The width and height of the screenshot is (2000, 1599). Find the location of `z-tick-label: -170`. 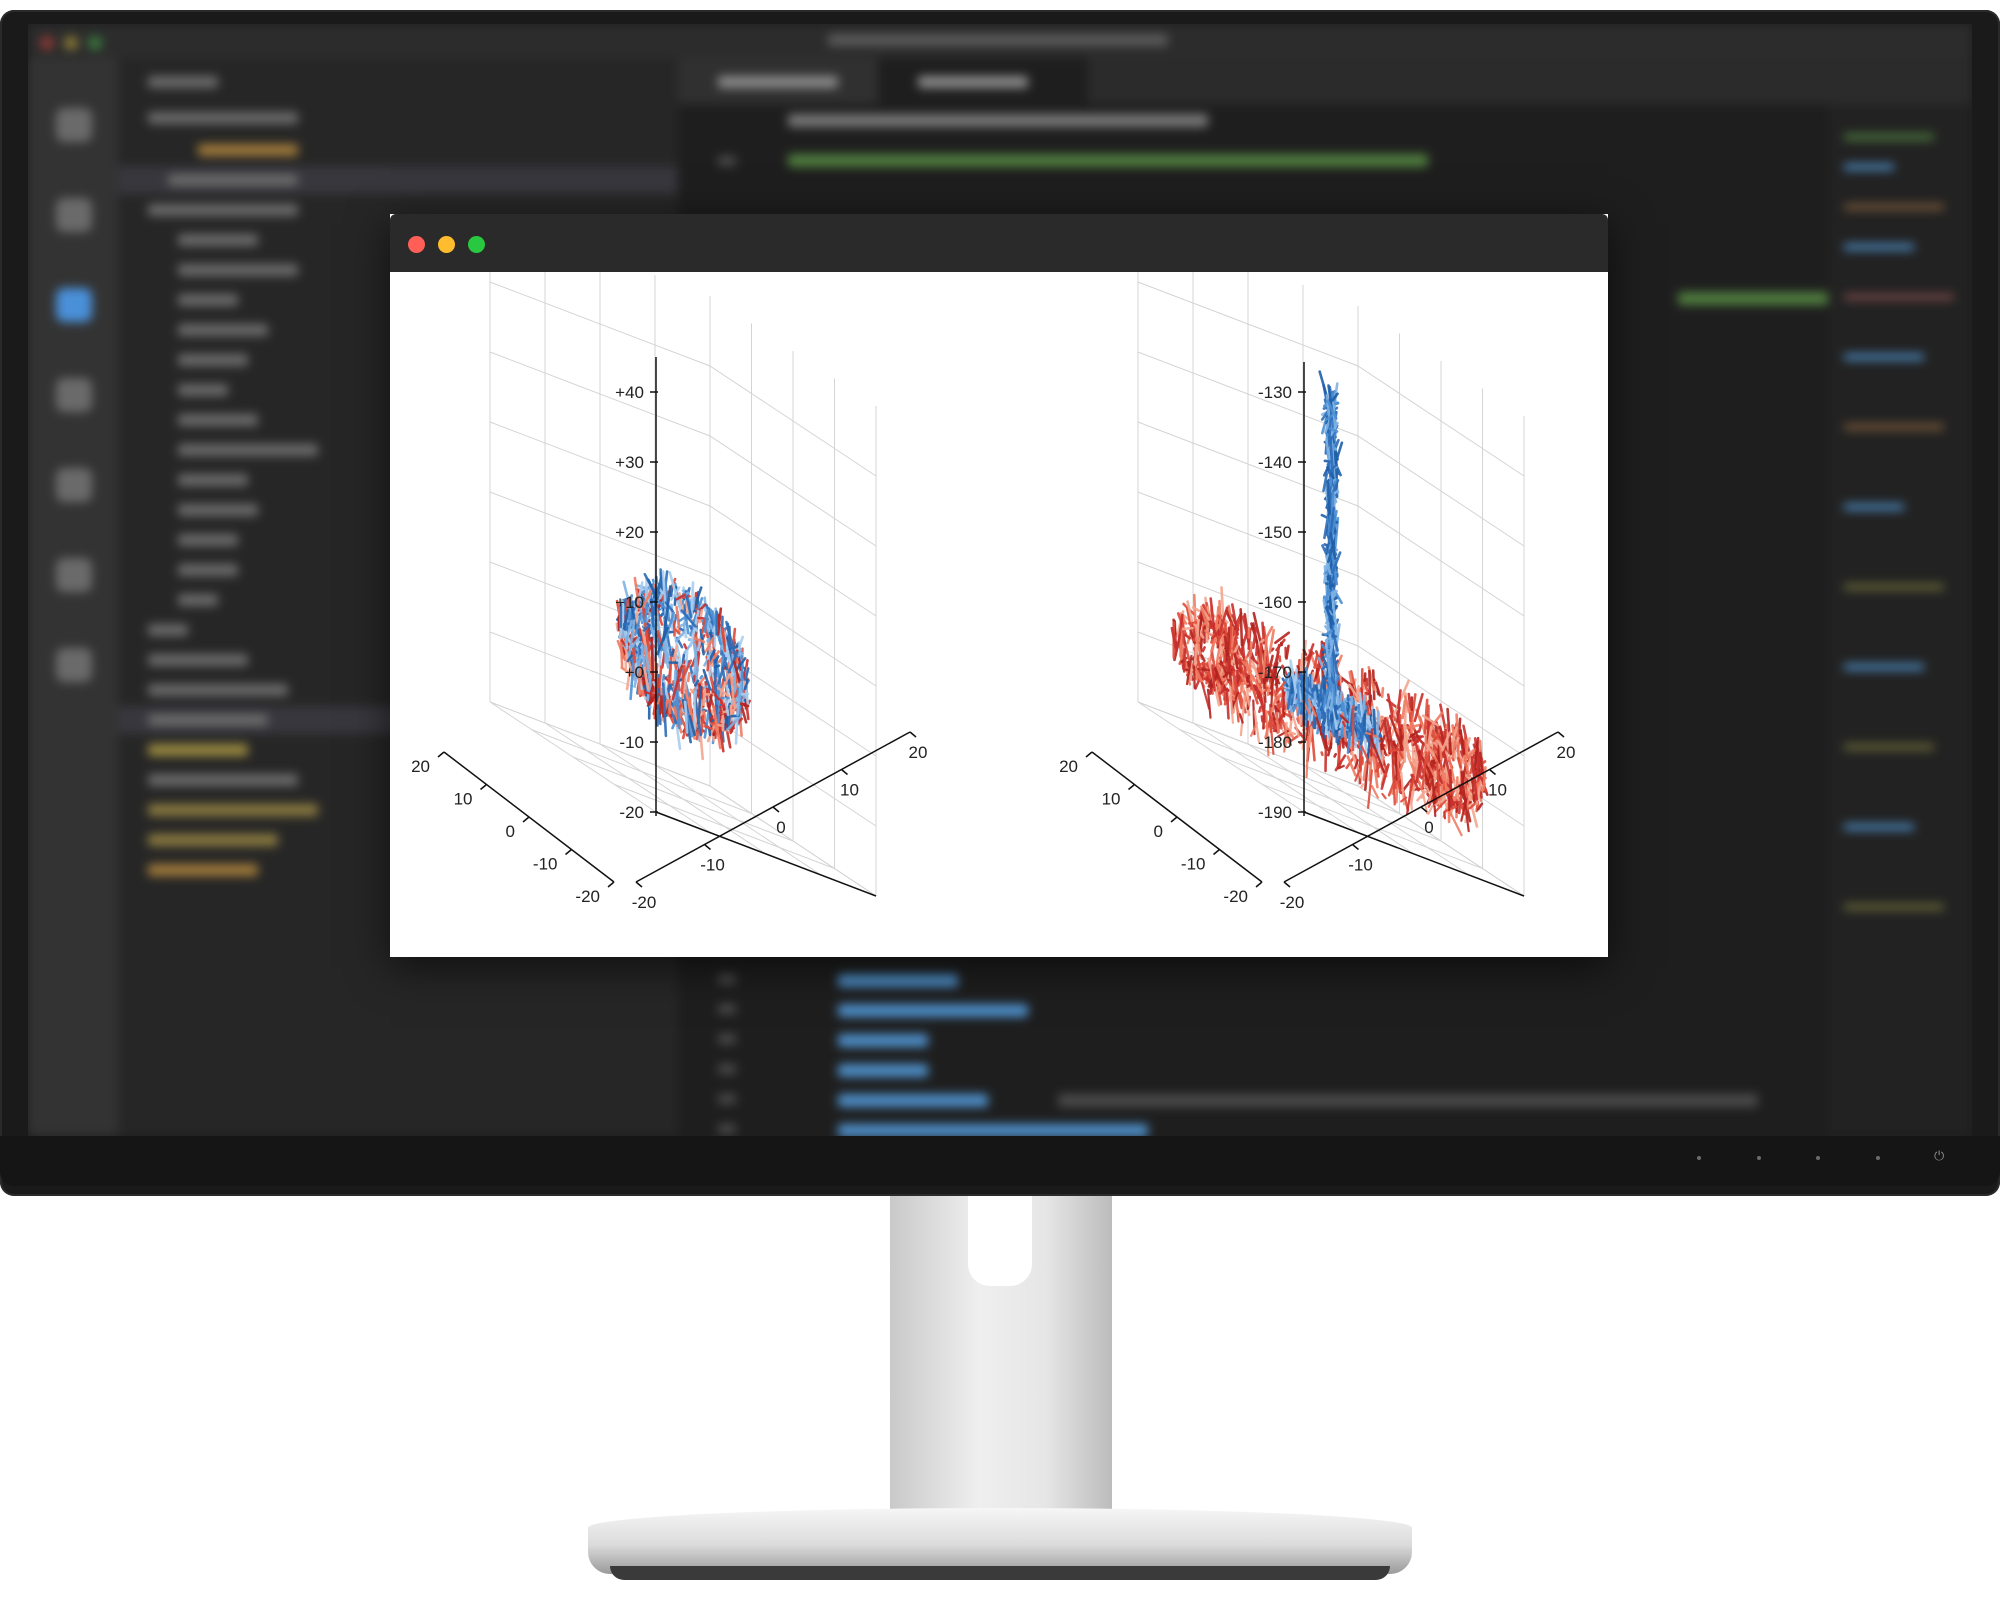

z-tick-label: -170 is located at coordinates (1275, 672).